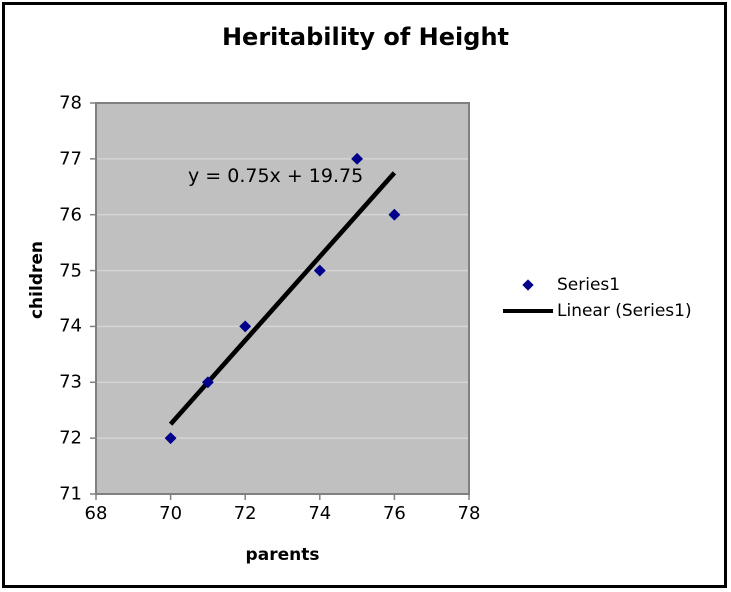 This screenshot has height=592, width=731. I want to click on diamond-marker-icon, so click(528, 285).